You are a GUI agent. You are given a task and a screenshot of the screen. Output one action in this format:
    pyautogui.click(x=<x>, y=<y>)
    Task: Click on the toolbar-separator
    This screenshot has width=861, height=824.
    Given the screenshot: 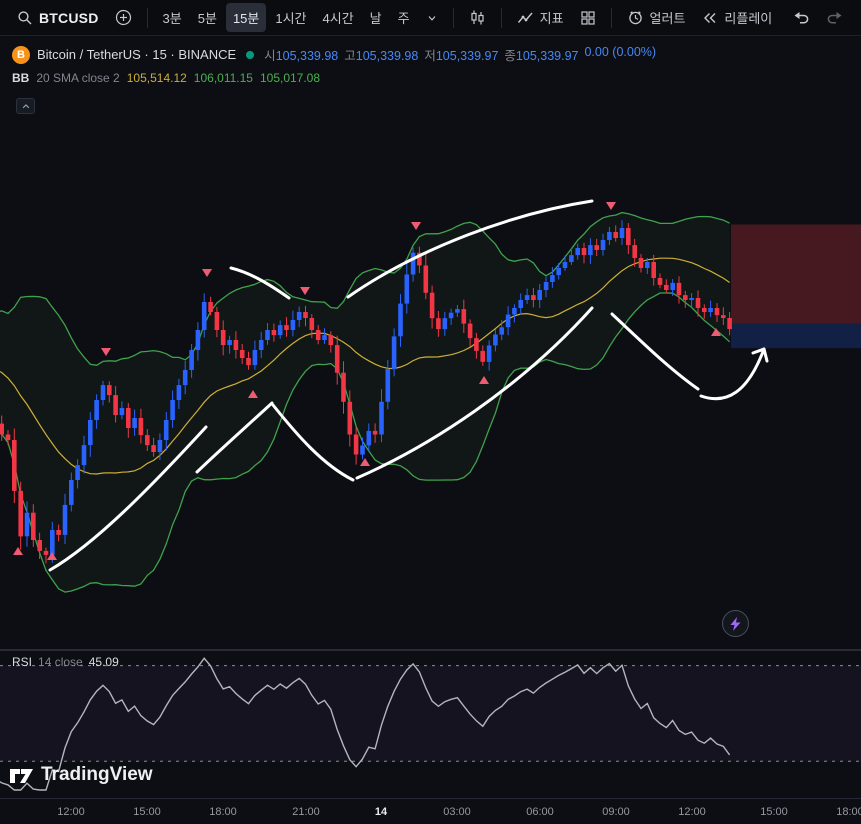 What is the action you would take?
    pyautogui.click(x=453, y=17)
    